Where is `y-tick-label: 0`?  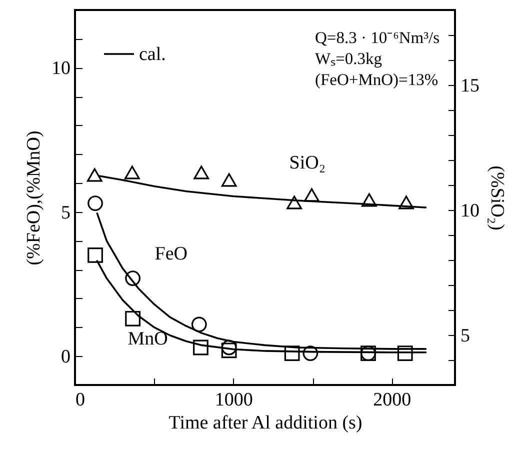 y-tick-label: 0 is located at coordinates (65, 357).